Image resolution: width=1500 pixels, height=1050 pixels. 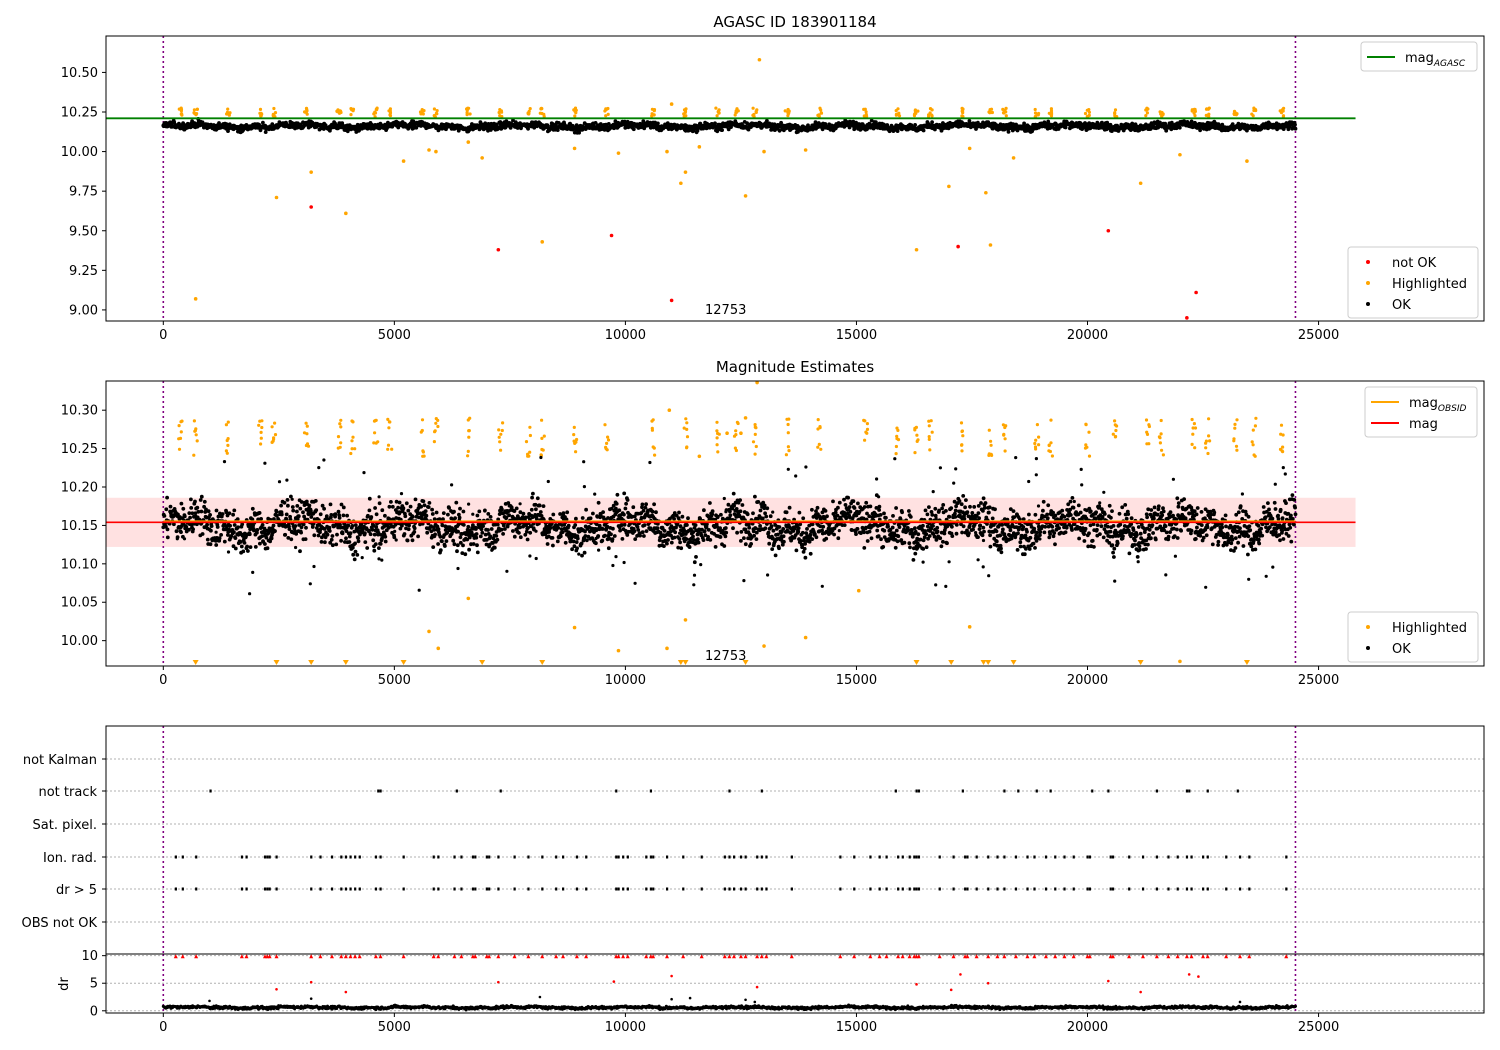 I want to click on agasc-not-ok-point, so click(x=958, y=246).